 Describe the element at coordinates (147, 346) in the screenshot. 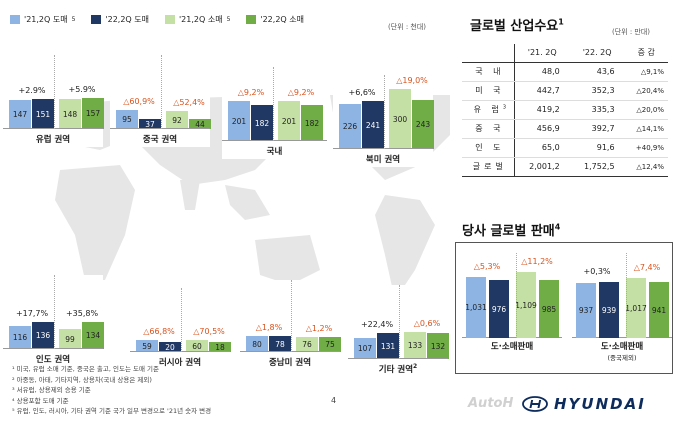

I see `region-bar: 59` at that location.